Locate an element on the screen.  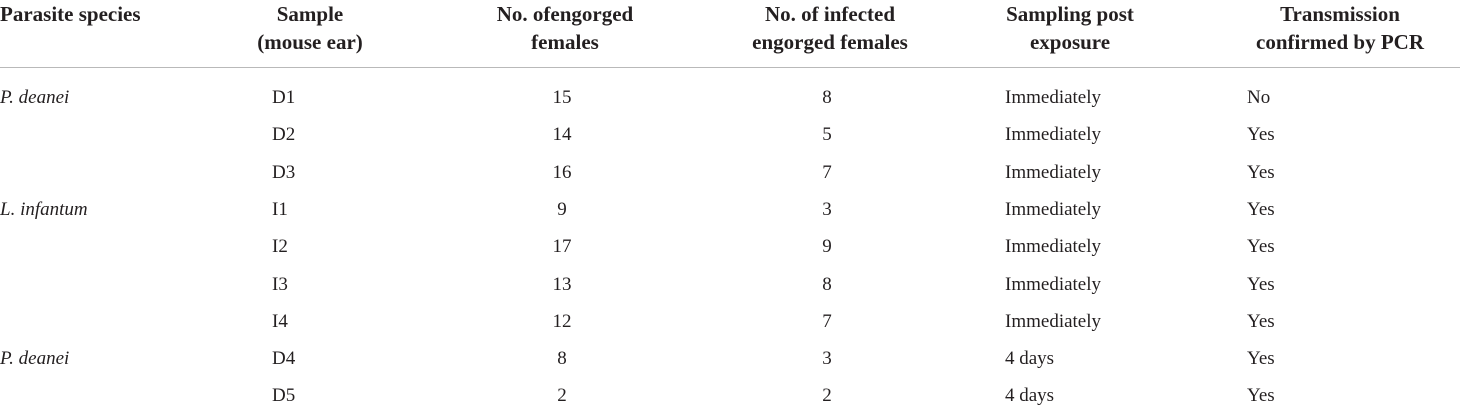
table-cell: I1 is located at coordinates (280, 209).